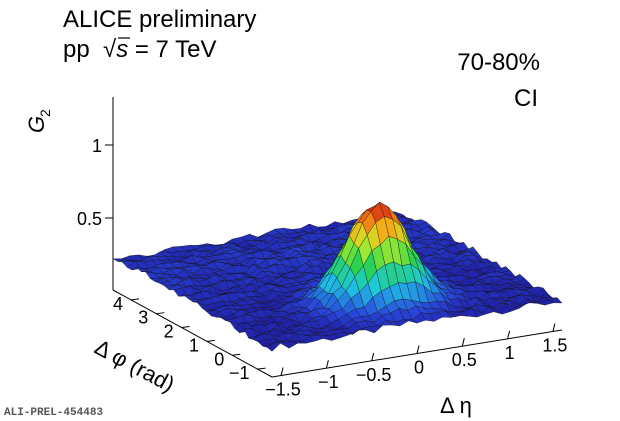 Image resolution: width=620 pixels, height=421 pixels. Describe the element at coordinates (526, 98) in the screenshot. I see `charge-combination-label: CI` at that location.